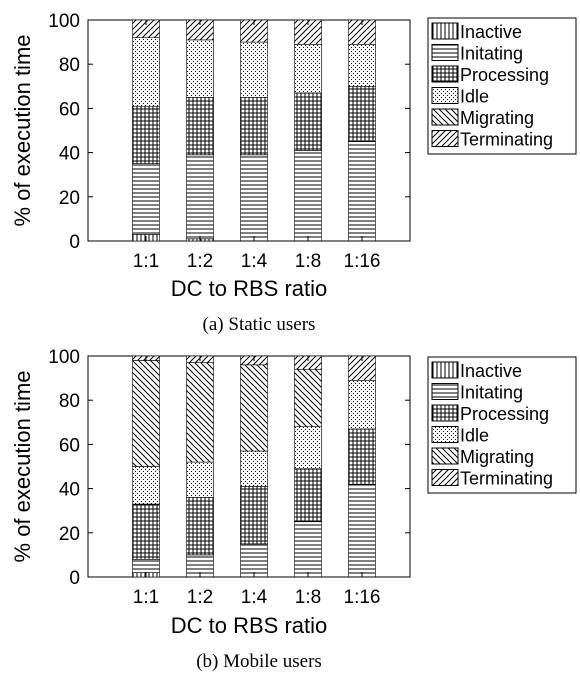  Describe the element at coordinates (259, 324) in the screenshot. I see `figure-caption: (a) Static users` at that location.